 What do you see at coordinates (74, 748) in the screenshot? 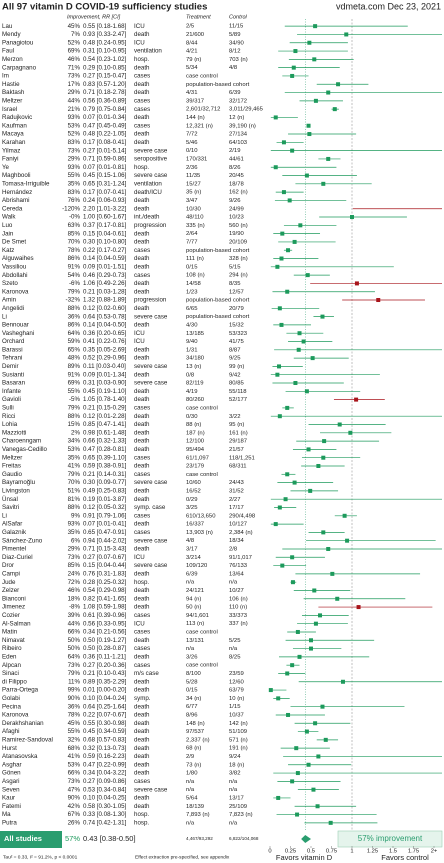
I see `improvement: 68%` at bounding box center [74, 748].